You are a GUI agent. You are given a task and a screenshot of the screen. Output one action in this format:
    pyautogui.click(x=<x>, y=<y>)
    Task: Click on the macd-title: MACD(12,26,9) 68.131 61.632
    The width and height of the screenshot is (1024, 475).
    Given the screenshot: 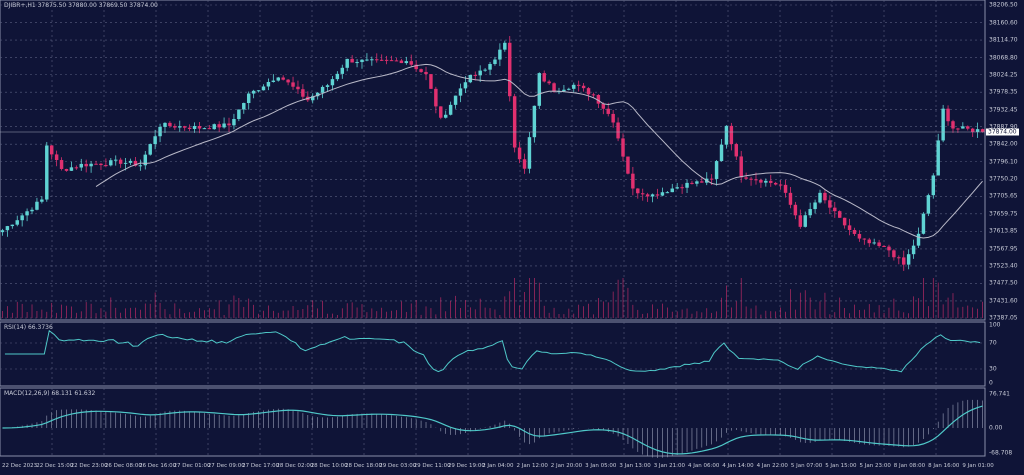 What is the action you would take?
    pyautogui.click(x=50, y=393)
    